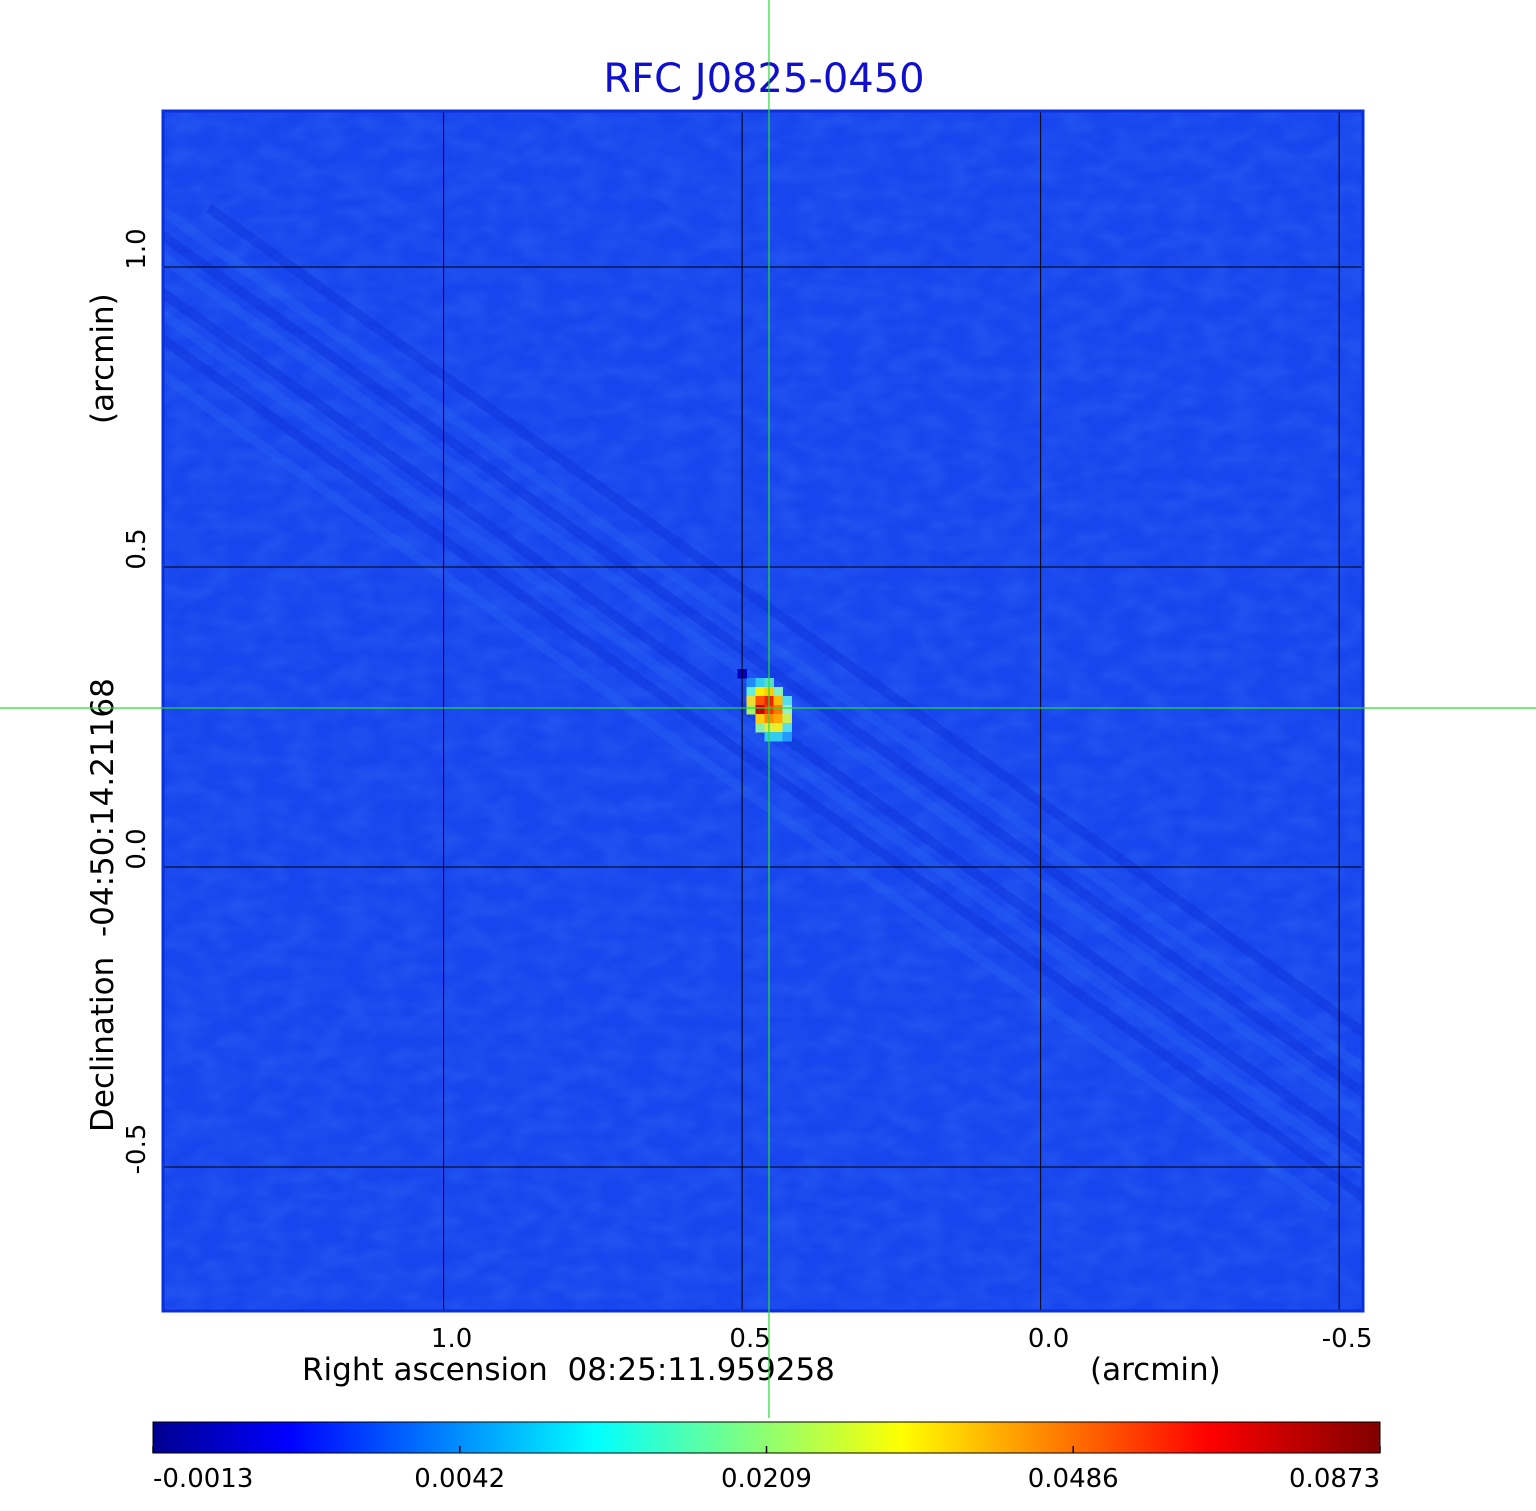 Image resolution: width=1536 pixels, height=1511 pixels. I want to click on chart-title: RFC J0825-0450, so click(763, 79).